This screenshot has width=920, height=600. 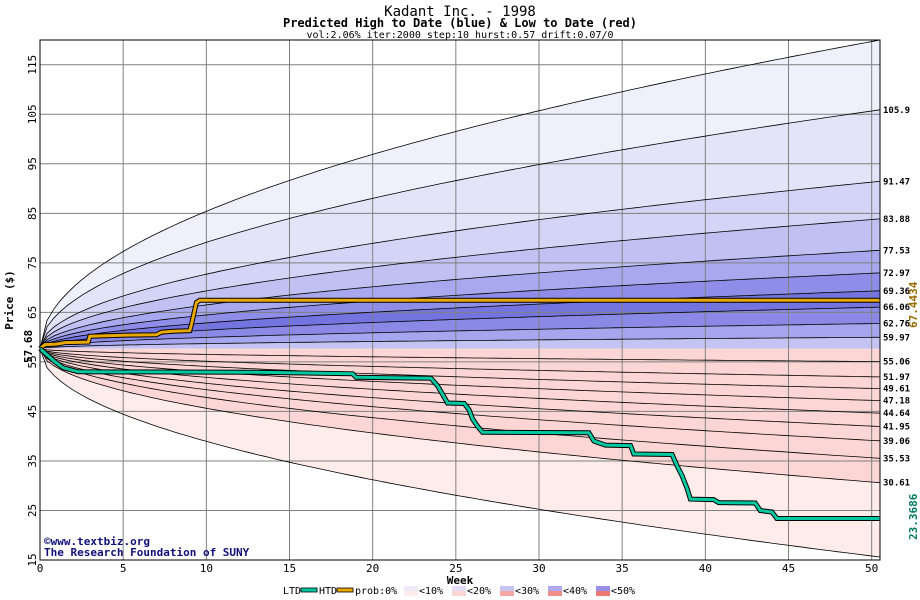 I want to click on y-tick-label-35: 35, so click(x=32, y=460).